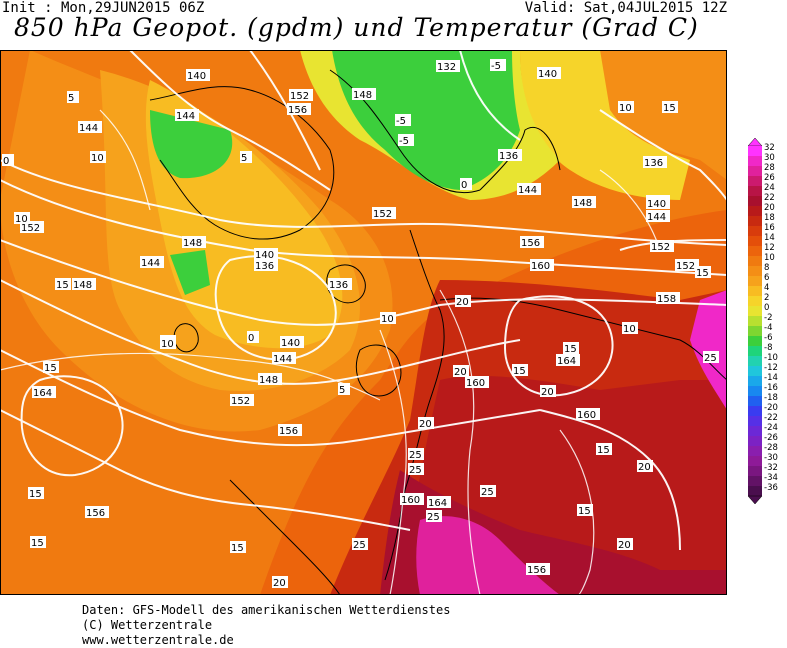 The width and height of the screenshot is (787, 648). Describe the element at coordinates (103, 8) in the screenshot. I see `init-time: Init : Mon,29JUN2015 06Z` at that location.